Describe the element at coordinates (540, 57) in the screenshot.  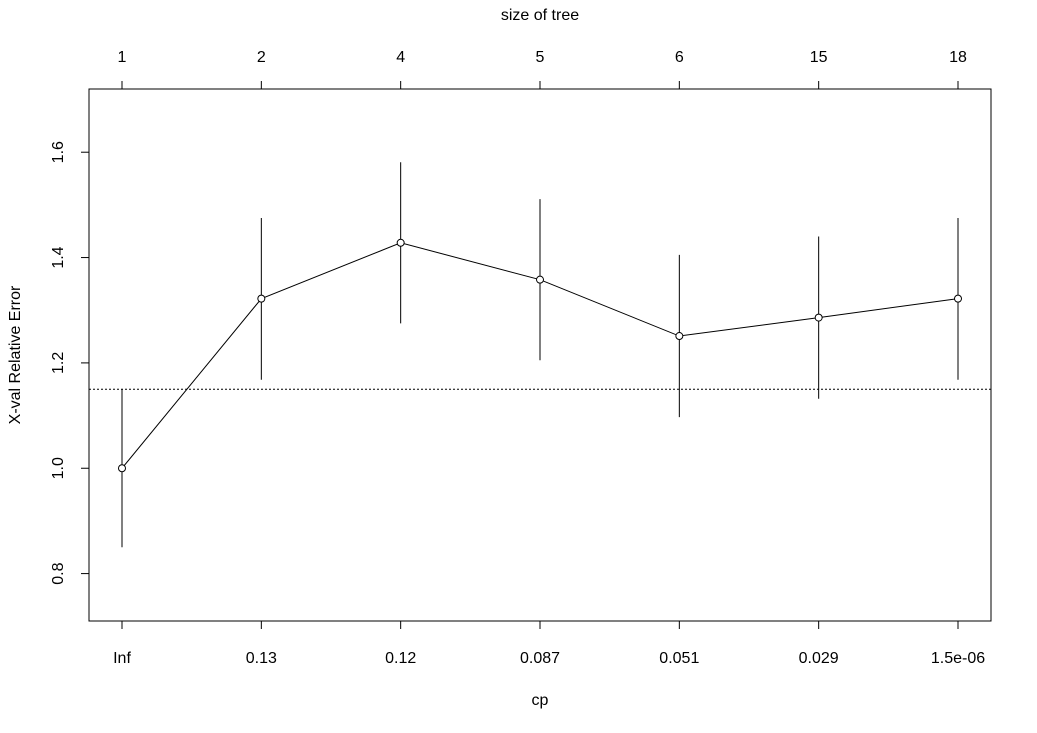
I see `top-tick-label: 5` at that location.